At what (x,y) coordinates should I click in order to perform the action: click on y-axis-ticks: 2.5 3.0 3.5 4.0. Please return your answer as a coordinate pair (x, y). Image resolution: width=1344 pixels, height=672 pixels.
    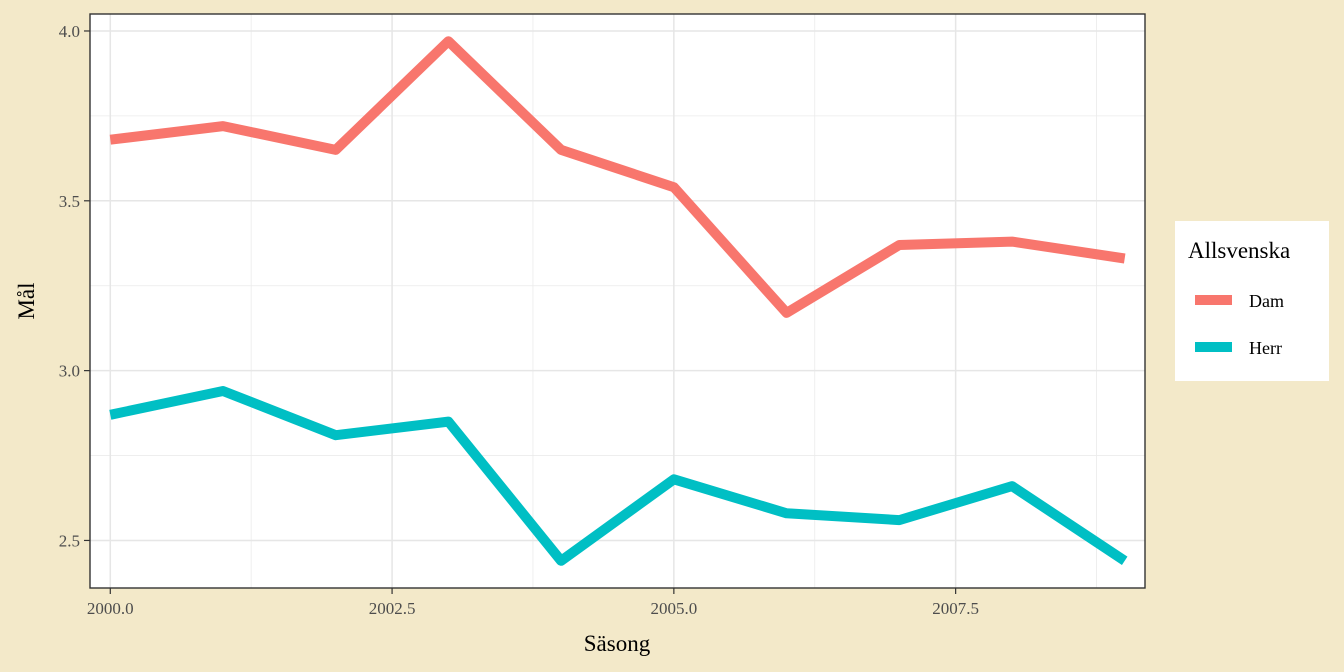
    Looking at the image, I should click on (74, 286).